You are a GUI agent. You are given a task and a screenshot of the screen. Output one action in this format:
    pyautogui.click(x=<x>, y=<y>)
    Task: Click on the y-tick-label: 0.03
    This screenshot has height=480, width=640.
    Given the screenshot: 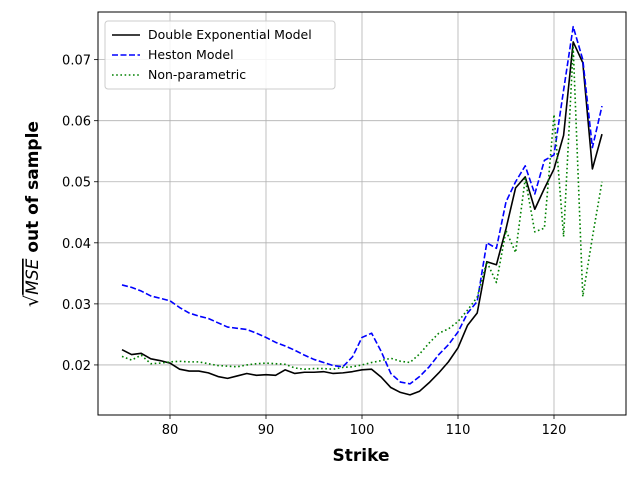 What is the action you would take?
    pyautogui.click(x=76, y=305)
    